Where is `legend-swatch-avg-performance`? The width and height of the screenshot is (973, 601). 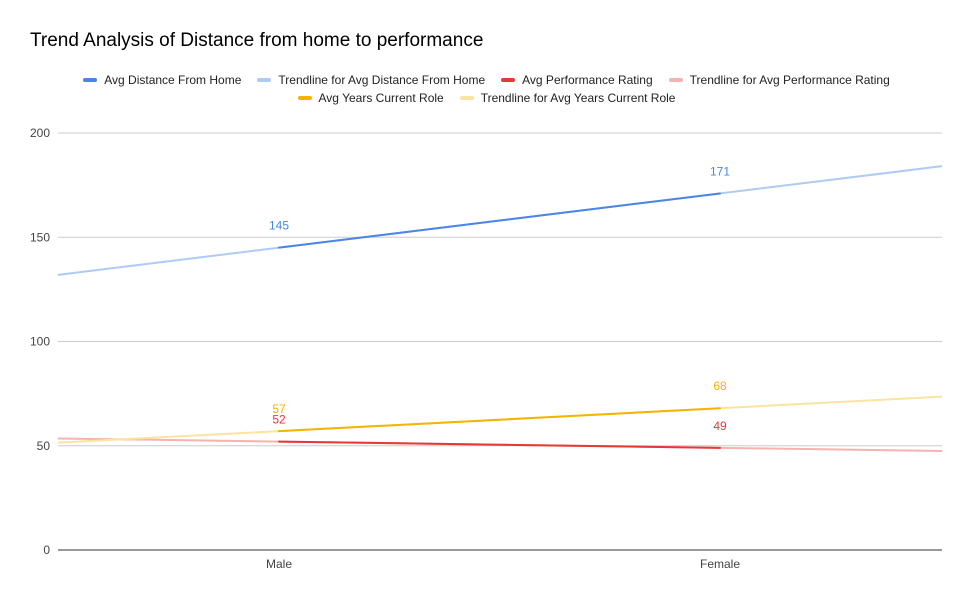
legend-swatch-avg-performance is located at coordinates (508, 80).